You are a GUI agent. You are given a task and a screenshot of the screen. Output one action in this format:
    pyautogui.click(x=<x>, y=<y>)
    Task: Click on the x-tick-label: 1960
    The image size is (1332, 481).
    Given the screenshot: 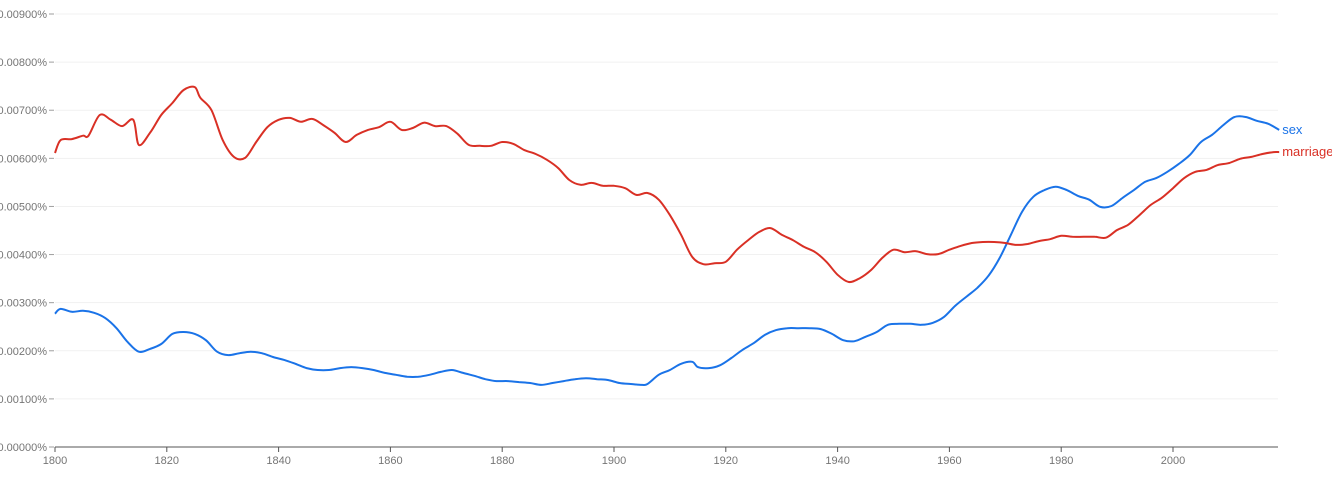 What is the action you would take?
    pyautogui.click(x=949, y=461)
    